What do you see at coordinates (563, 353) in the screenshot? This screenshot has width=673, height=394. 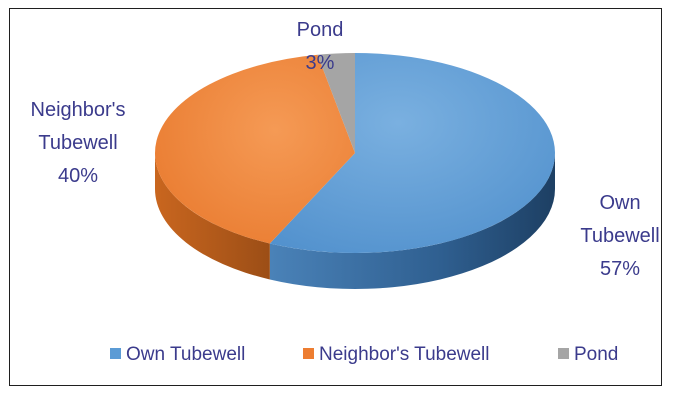 I see `legend-swatch-pond` at bounding box center [563, 353].